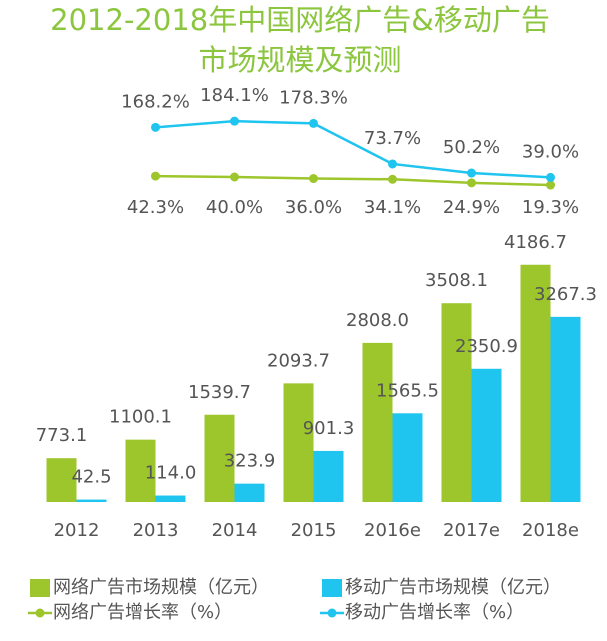 The width and height of the screenshot is (607, 641). What do you see at coordinates (535, 242) in the screenshot?
I see `data-label: 4186.7` at bounding box center [535, 242].